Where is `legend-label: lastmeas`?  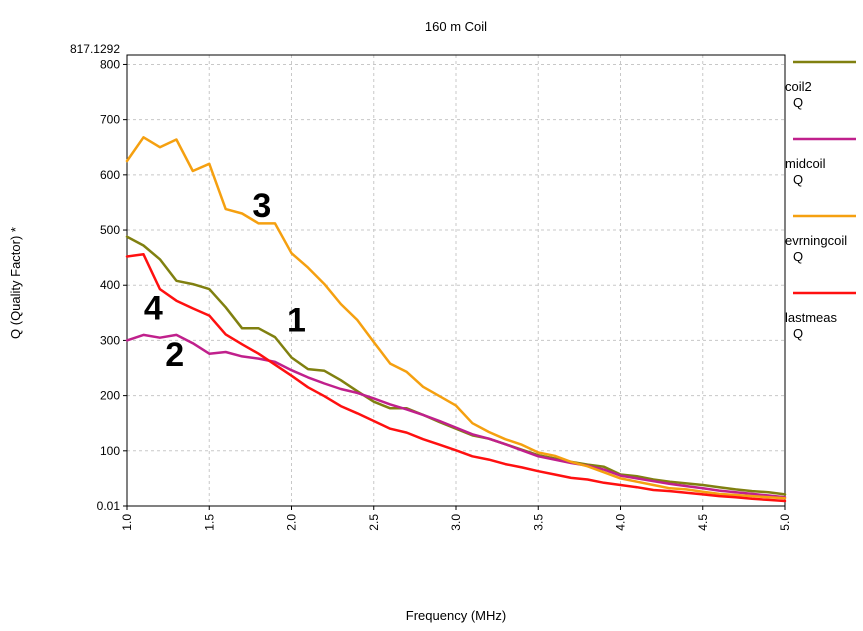
legend-label: lastmeas is located at coordinates (811, 317).